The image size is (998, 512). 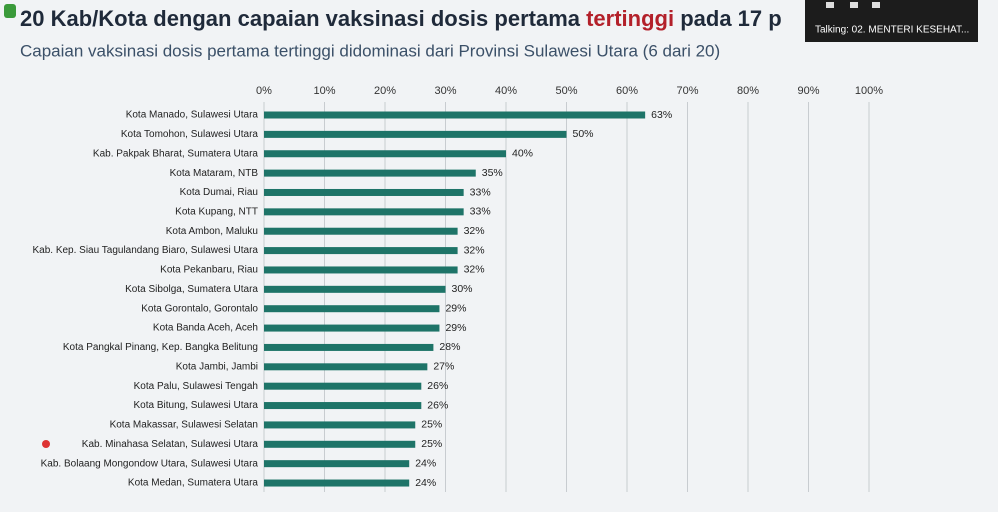 I want to click on x-tick-label: 80%, so click(x=748, y=91).